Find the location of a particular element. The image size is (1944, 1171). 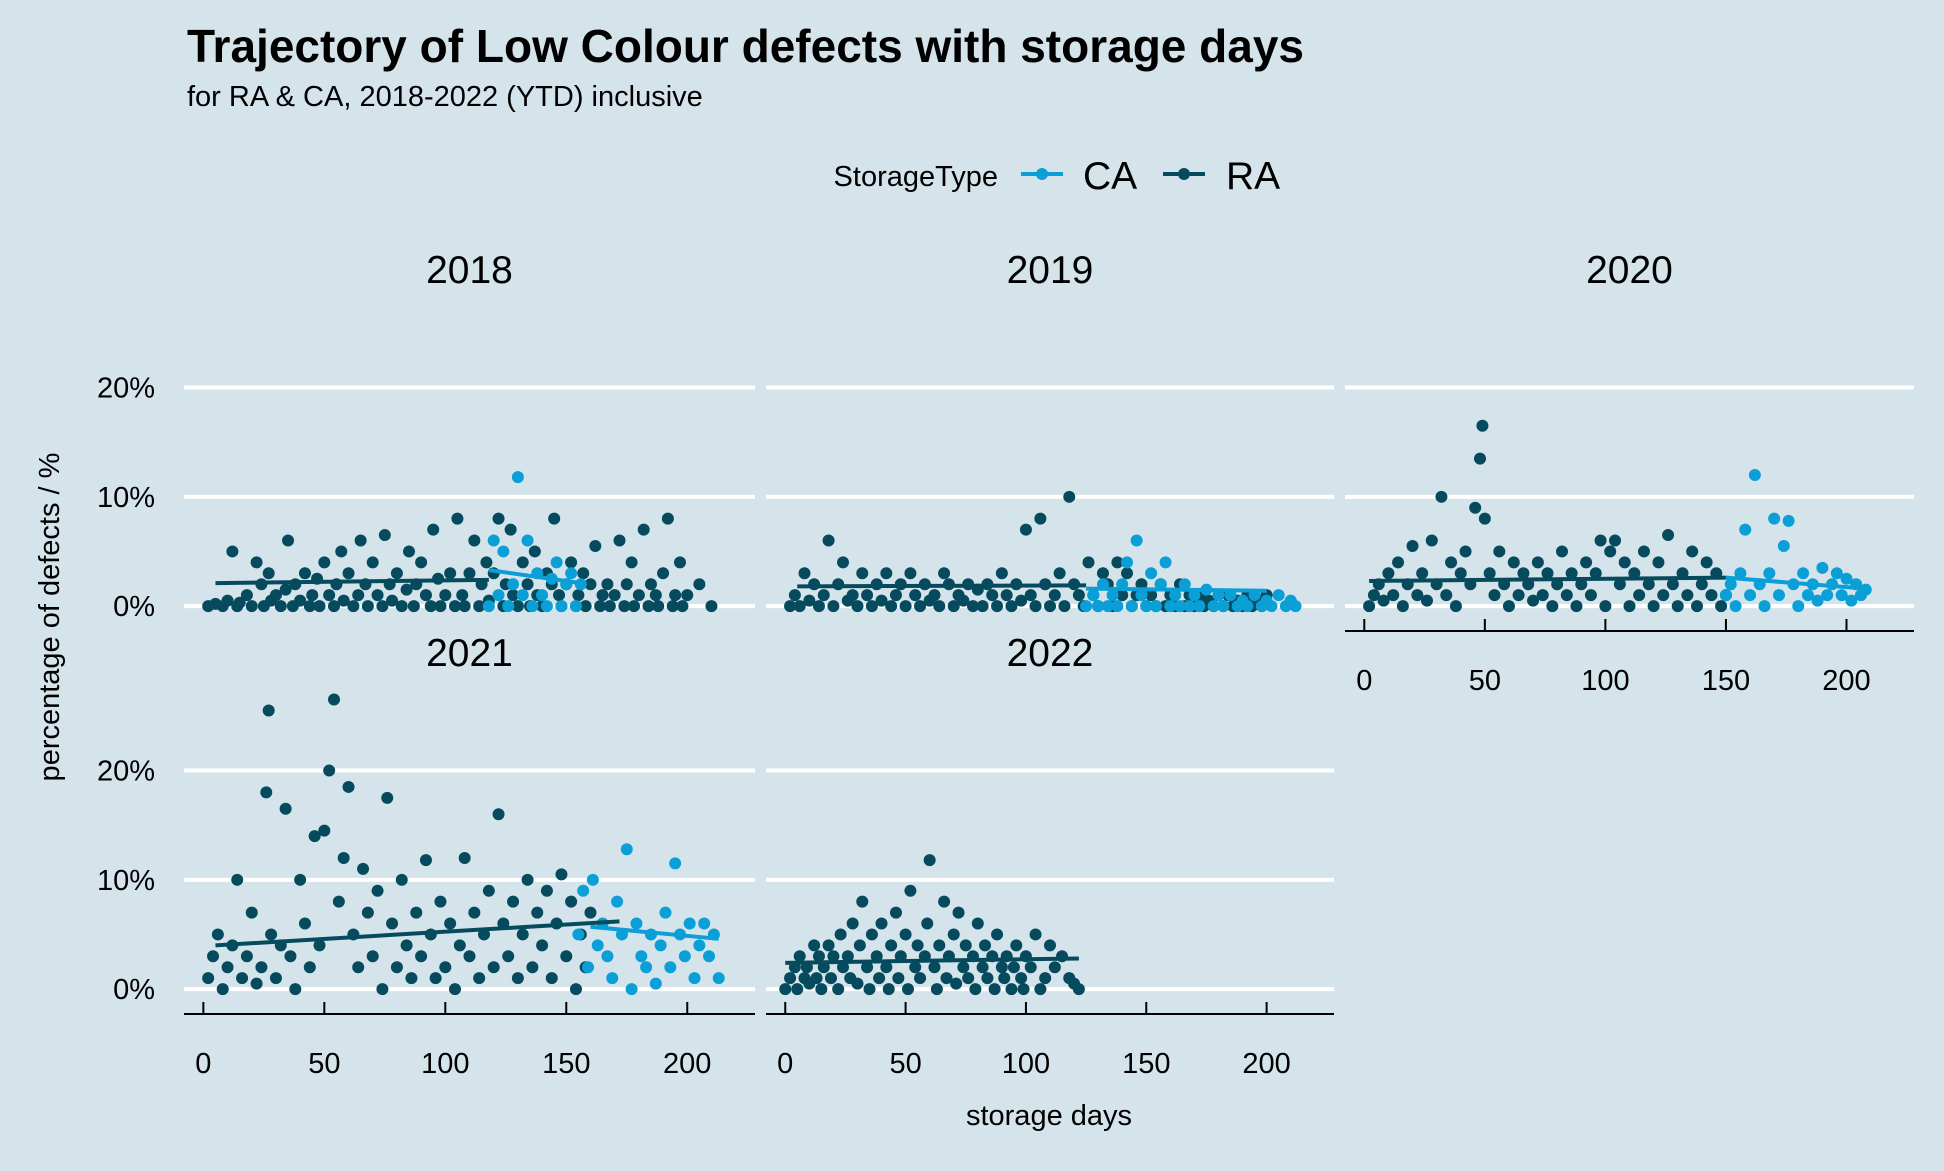

x-tick-label-2020-0: 0 is located at coordinates (1364, 681).